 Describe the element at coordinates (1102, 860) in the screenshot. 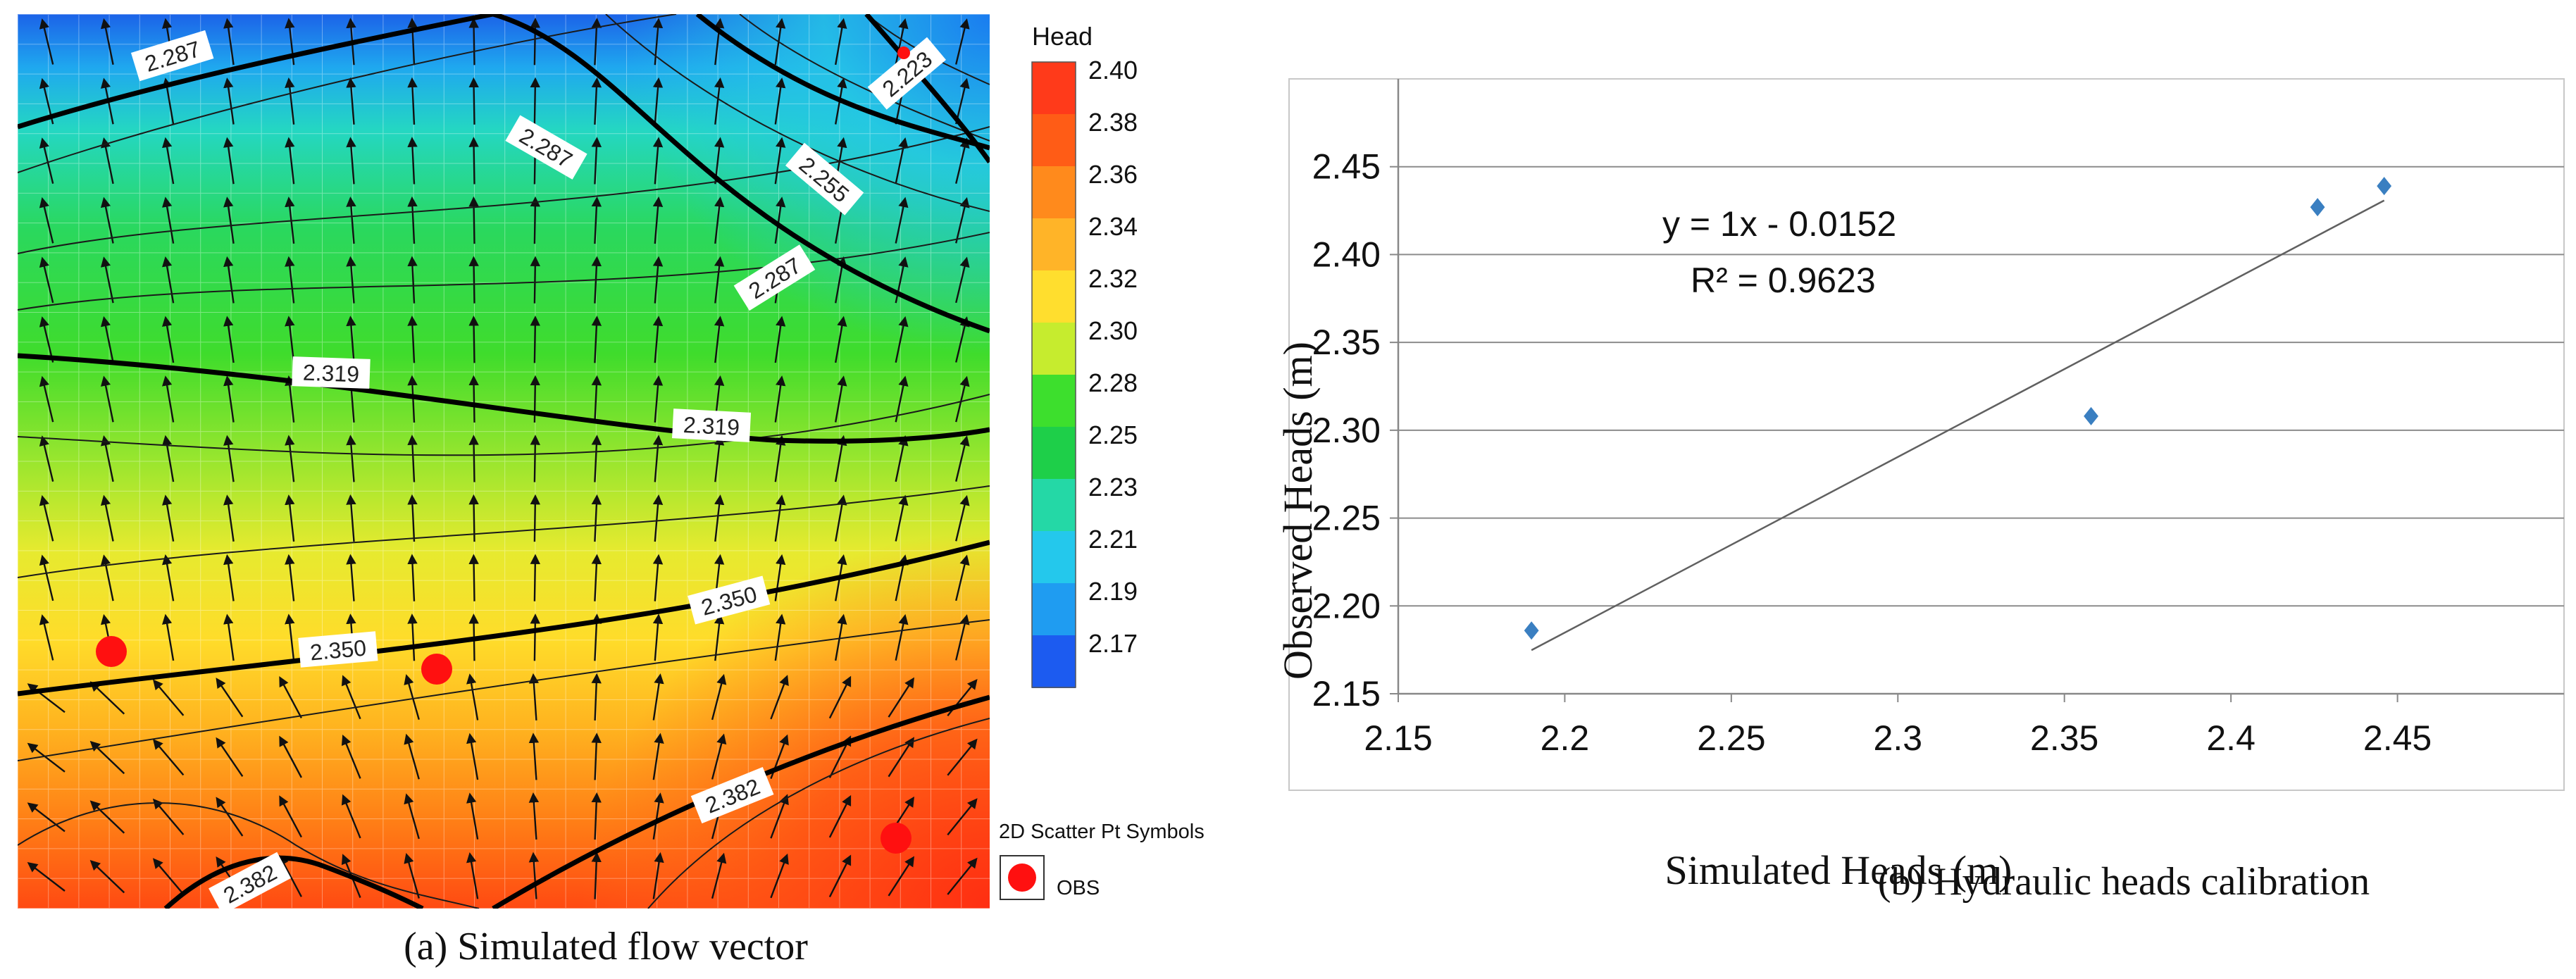

I see `scatter-symbol-legend: 2D Scatter Pt Symbols OBS` at that location.